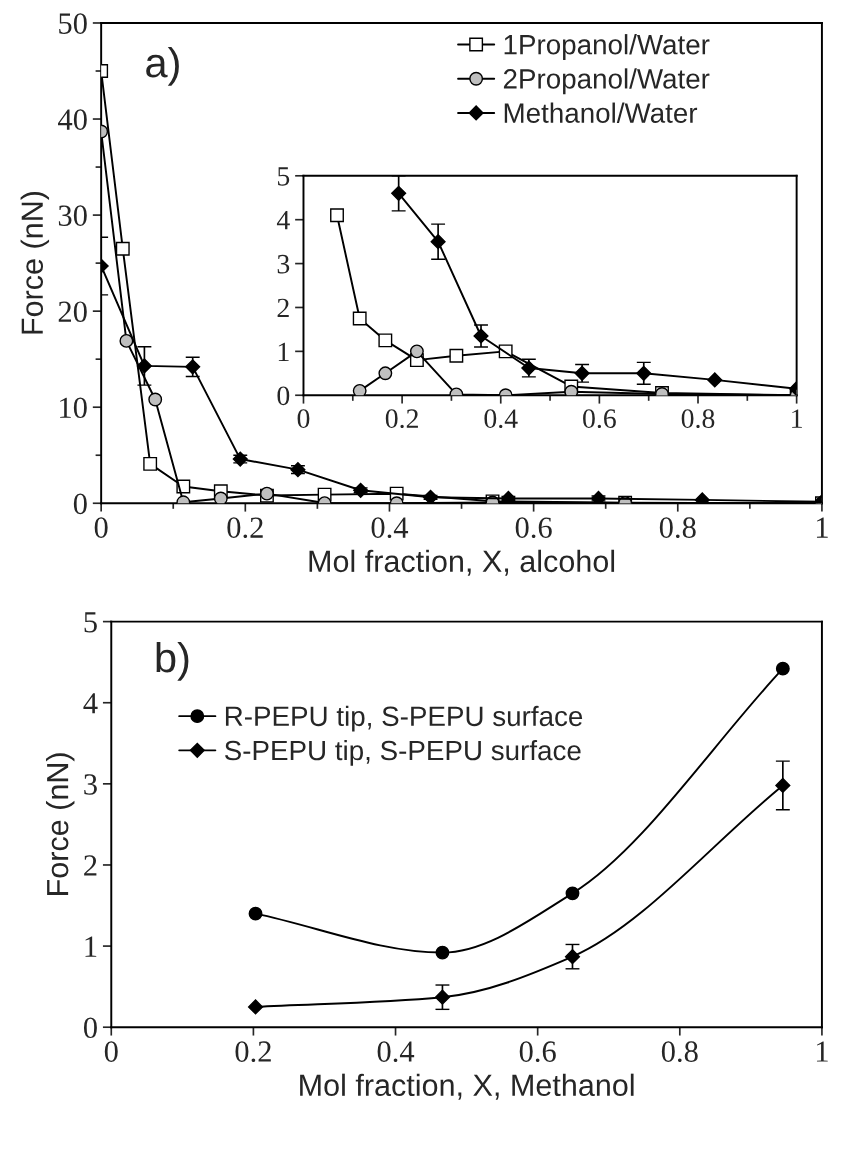 This screenshot has height=1149, width=843. Describe the element at coordinates (73, 408) in the screenshot. I see `y-tick-label: 10` at that location.